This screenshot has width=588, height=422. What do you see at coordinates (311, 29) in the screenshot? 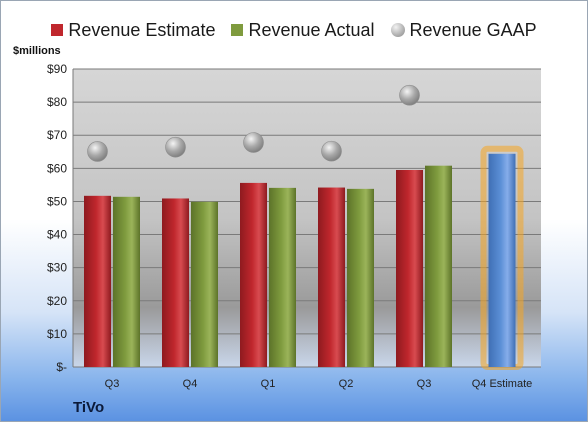
I see `legend-label-actual: Revenue Actual` at bounding box center [311, 29].